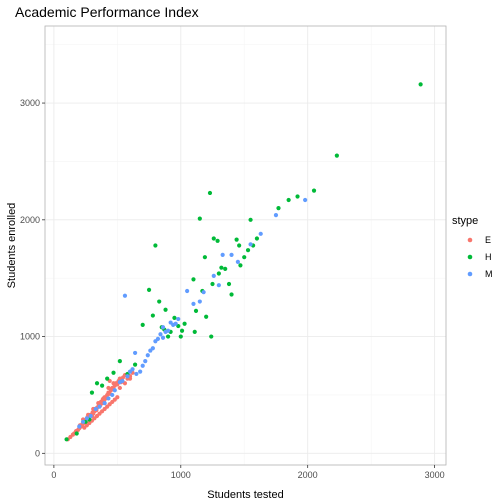  Describe the element at coordinates (37, 453) in the screenshot. I see `y-tick-label: 0` at that location.